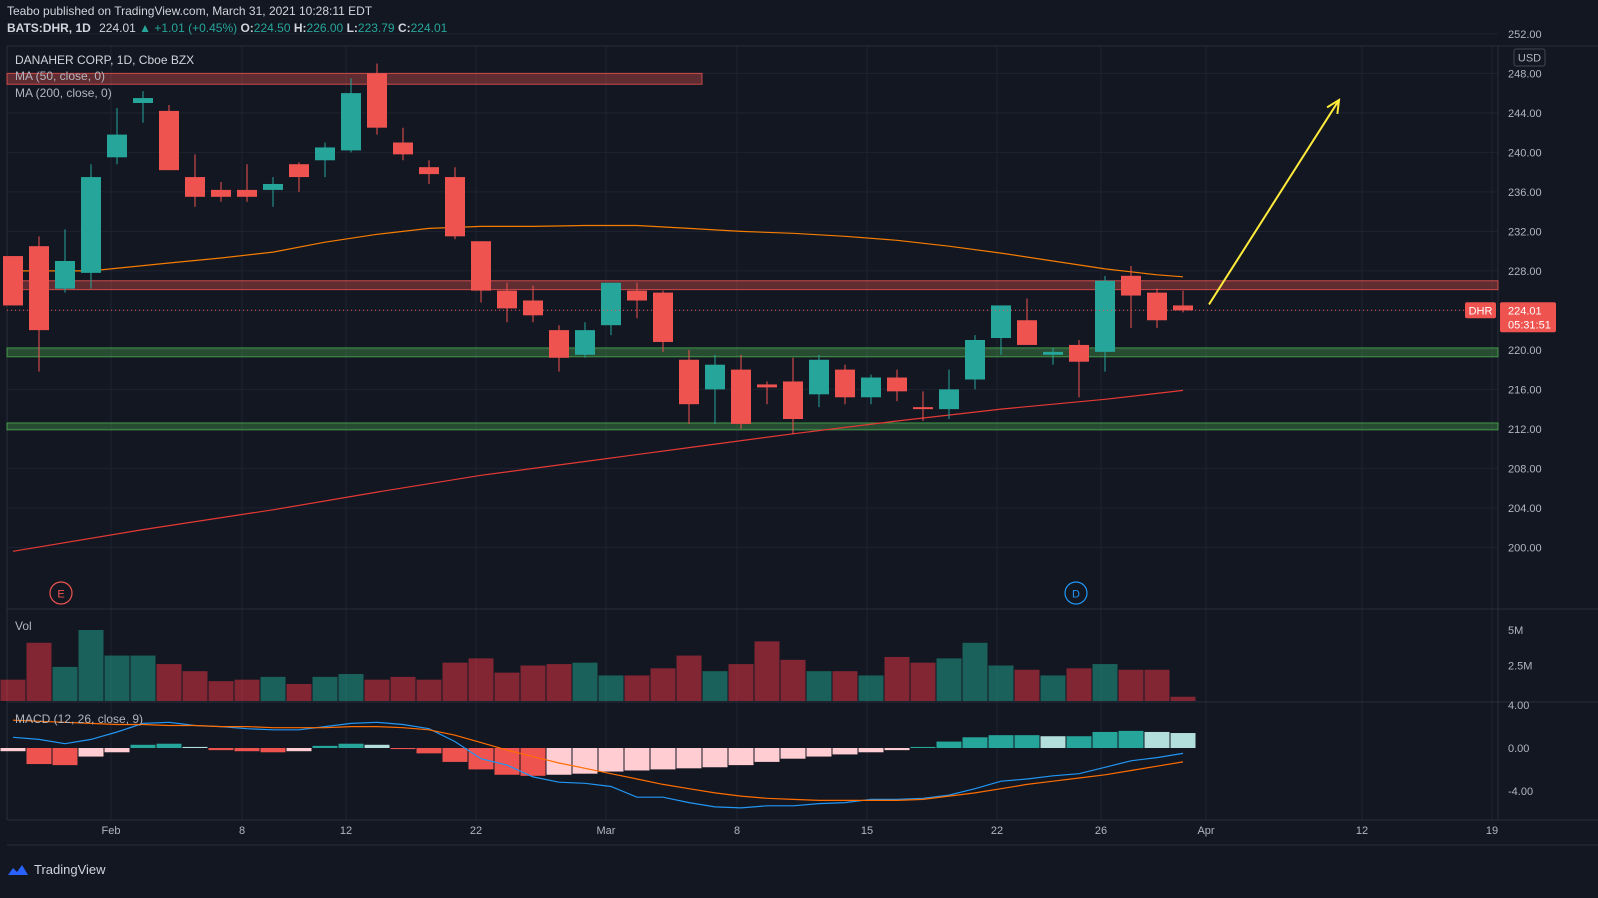  What do you see at coordinates (1274, 202) in the screenshot?
I see `projection-arrow` at bounding box center [1274, 202].